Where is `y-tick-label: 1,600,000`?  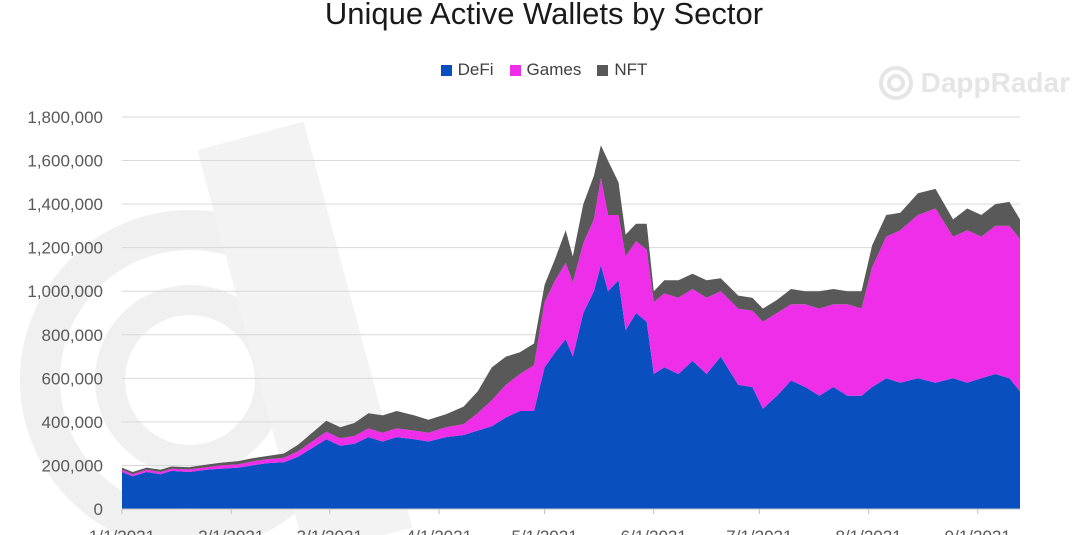 y-tick-label: 1,600,000 is located at coordinates (65, 161).